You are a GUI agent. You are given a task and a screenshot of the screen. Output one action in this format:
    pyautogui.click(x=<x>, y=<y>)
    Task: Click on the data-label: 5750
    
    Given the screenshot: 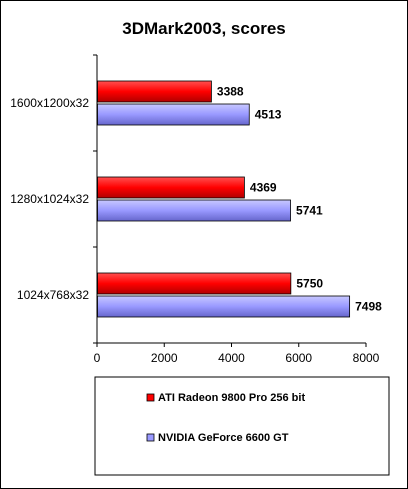 What is the action you would take?
    pyautogui.click(x=309, y=284)
    